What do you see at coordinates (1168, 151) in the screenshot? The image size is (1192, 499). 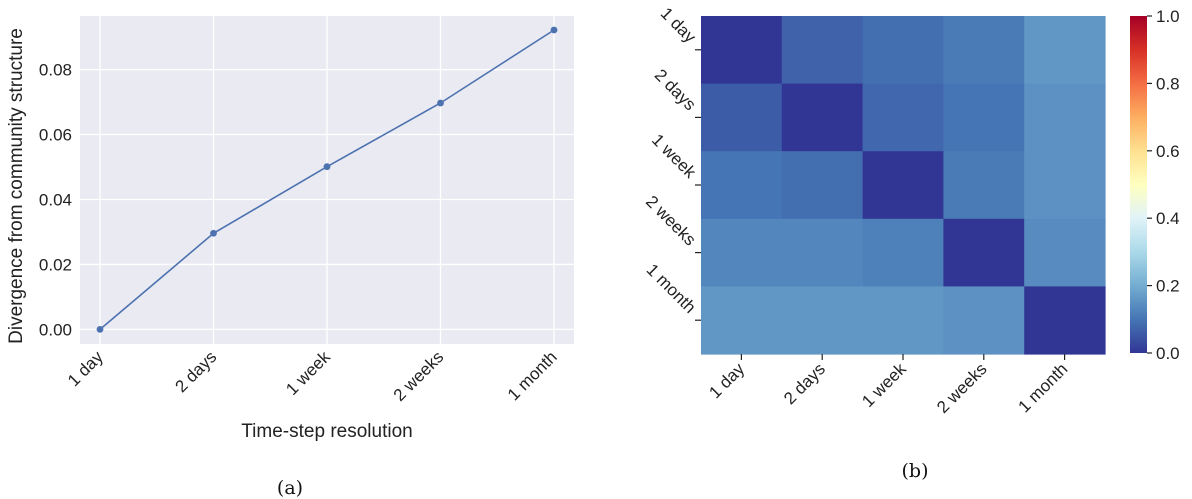 I see `colorbar-tick-label: 0.6` at bounding box center [1168, 151].